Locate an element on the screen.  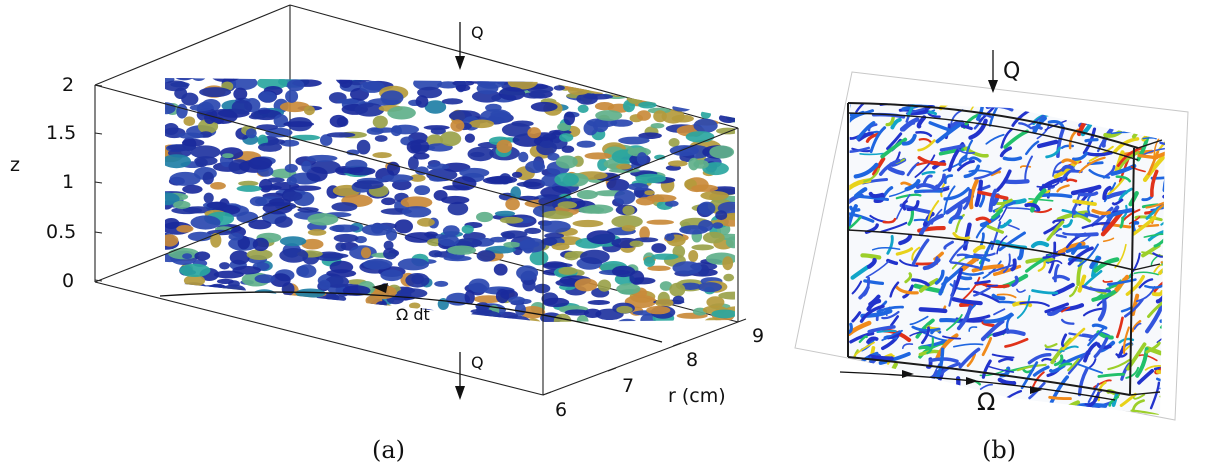
flow-arrow-top-a is located at coordinates (460, 46).